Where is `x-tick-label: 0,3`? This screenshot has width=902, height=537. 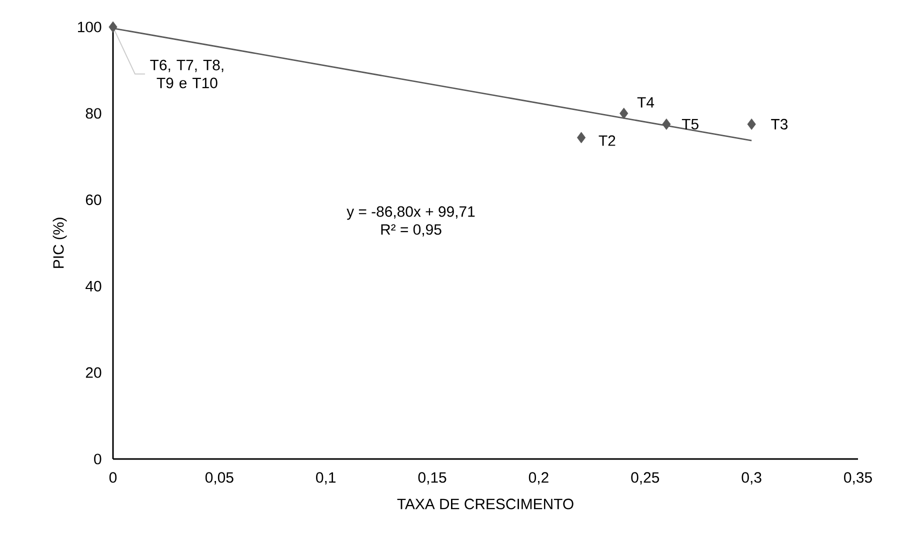 x-tick-label: 0,3 is located at coordinates (752, 478).